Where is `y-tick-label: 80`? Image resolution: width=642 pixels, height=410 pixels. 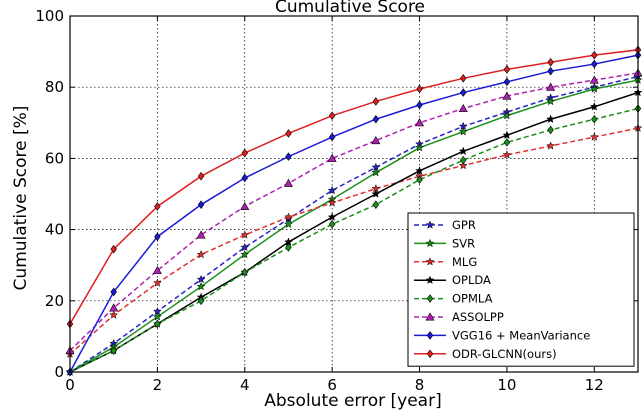 y-tick-label: 80 is located at coordinates (54, 87).